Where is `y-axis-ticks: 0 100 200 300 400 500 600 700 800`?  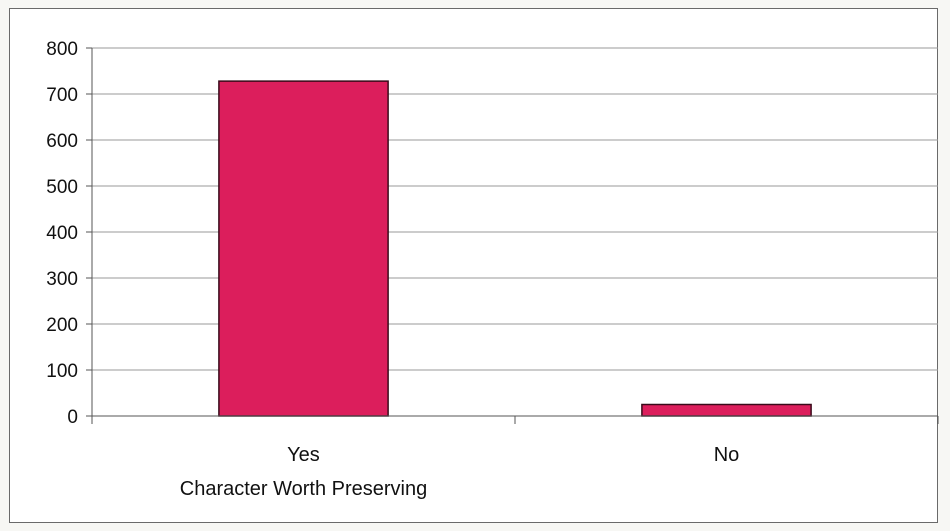
y-axis-ticks: 0 100 200 300 400 500 600 700 800 is located at coordinates (69, 233).